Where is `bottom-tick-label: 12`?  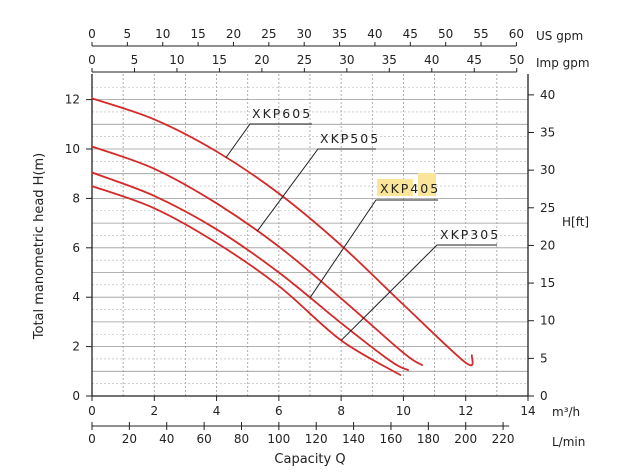
bottom-tick-label: 12 is located at coordinates (465, 411).